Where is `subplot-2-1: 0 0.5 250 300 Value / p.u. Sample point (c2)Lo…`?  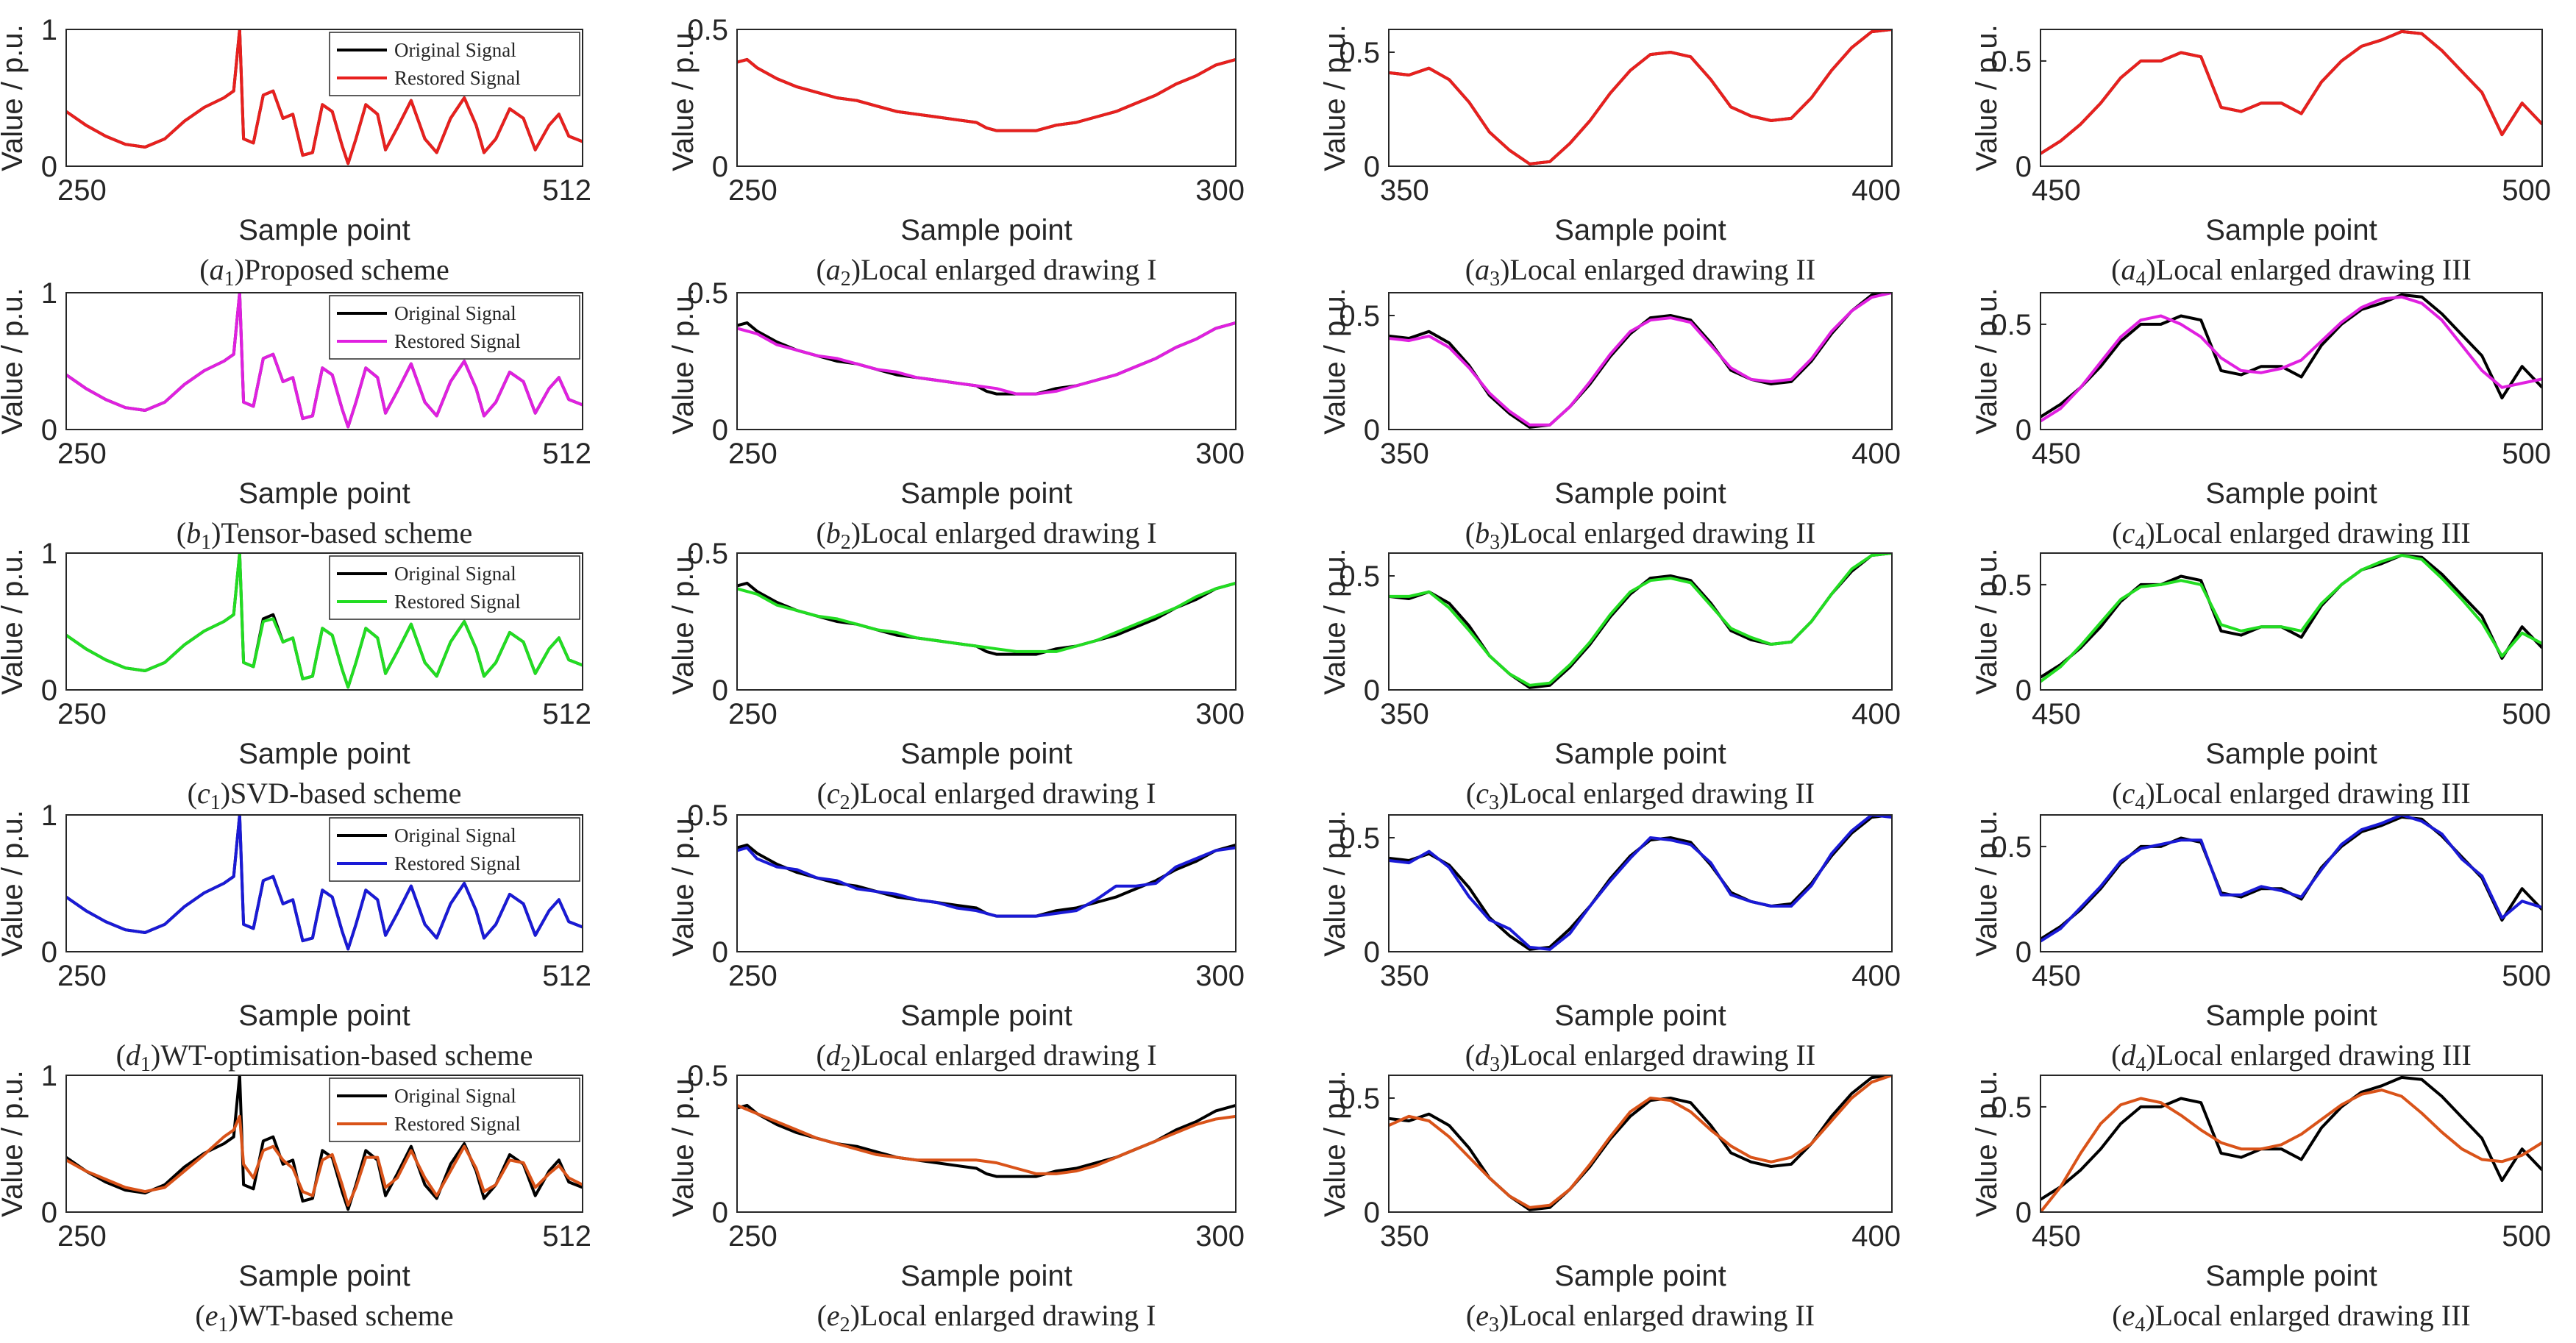 subplot-2-1: 0 0.5 250 300 Value / p.u. Sample point (c2)Lo… is located at coordinates (956, 676).